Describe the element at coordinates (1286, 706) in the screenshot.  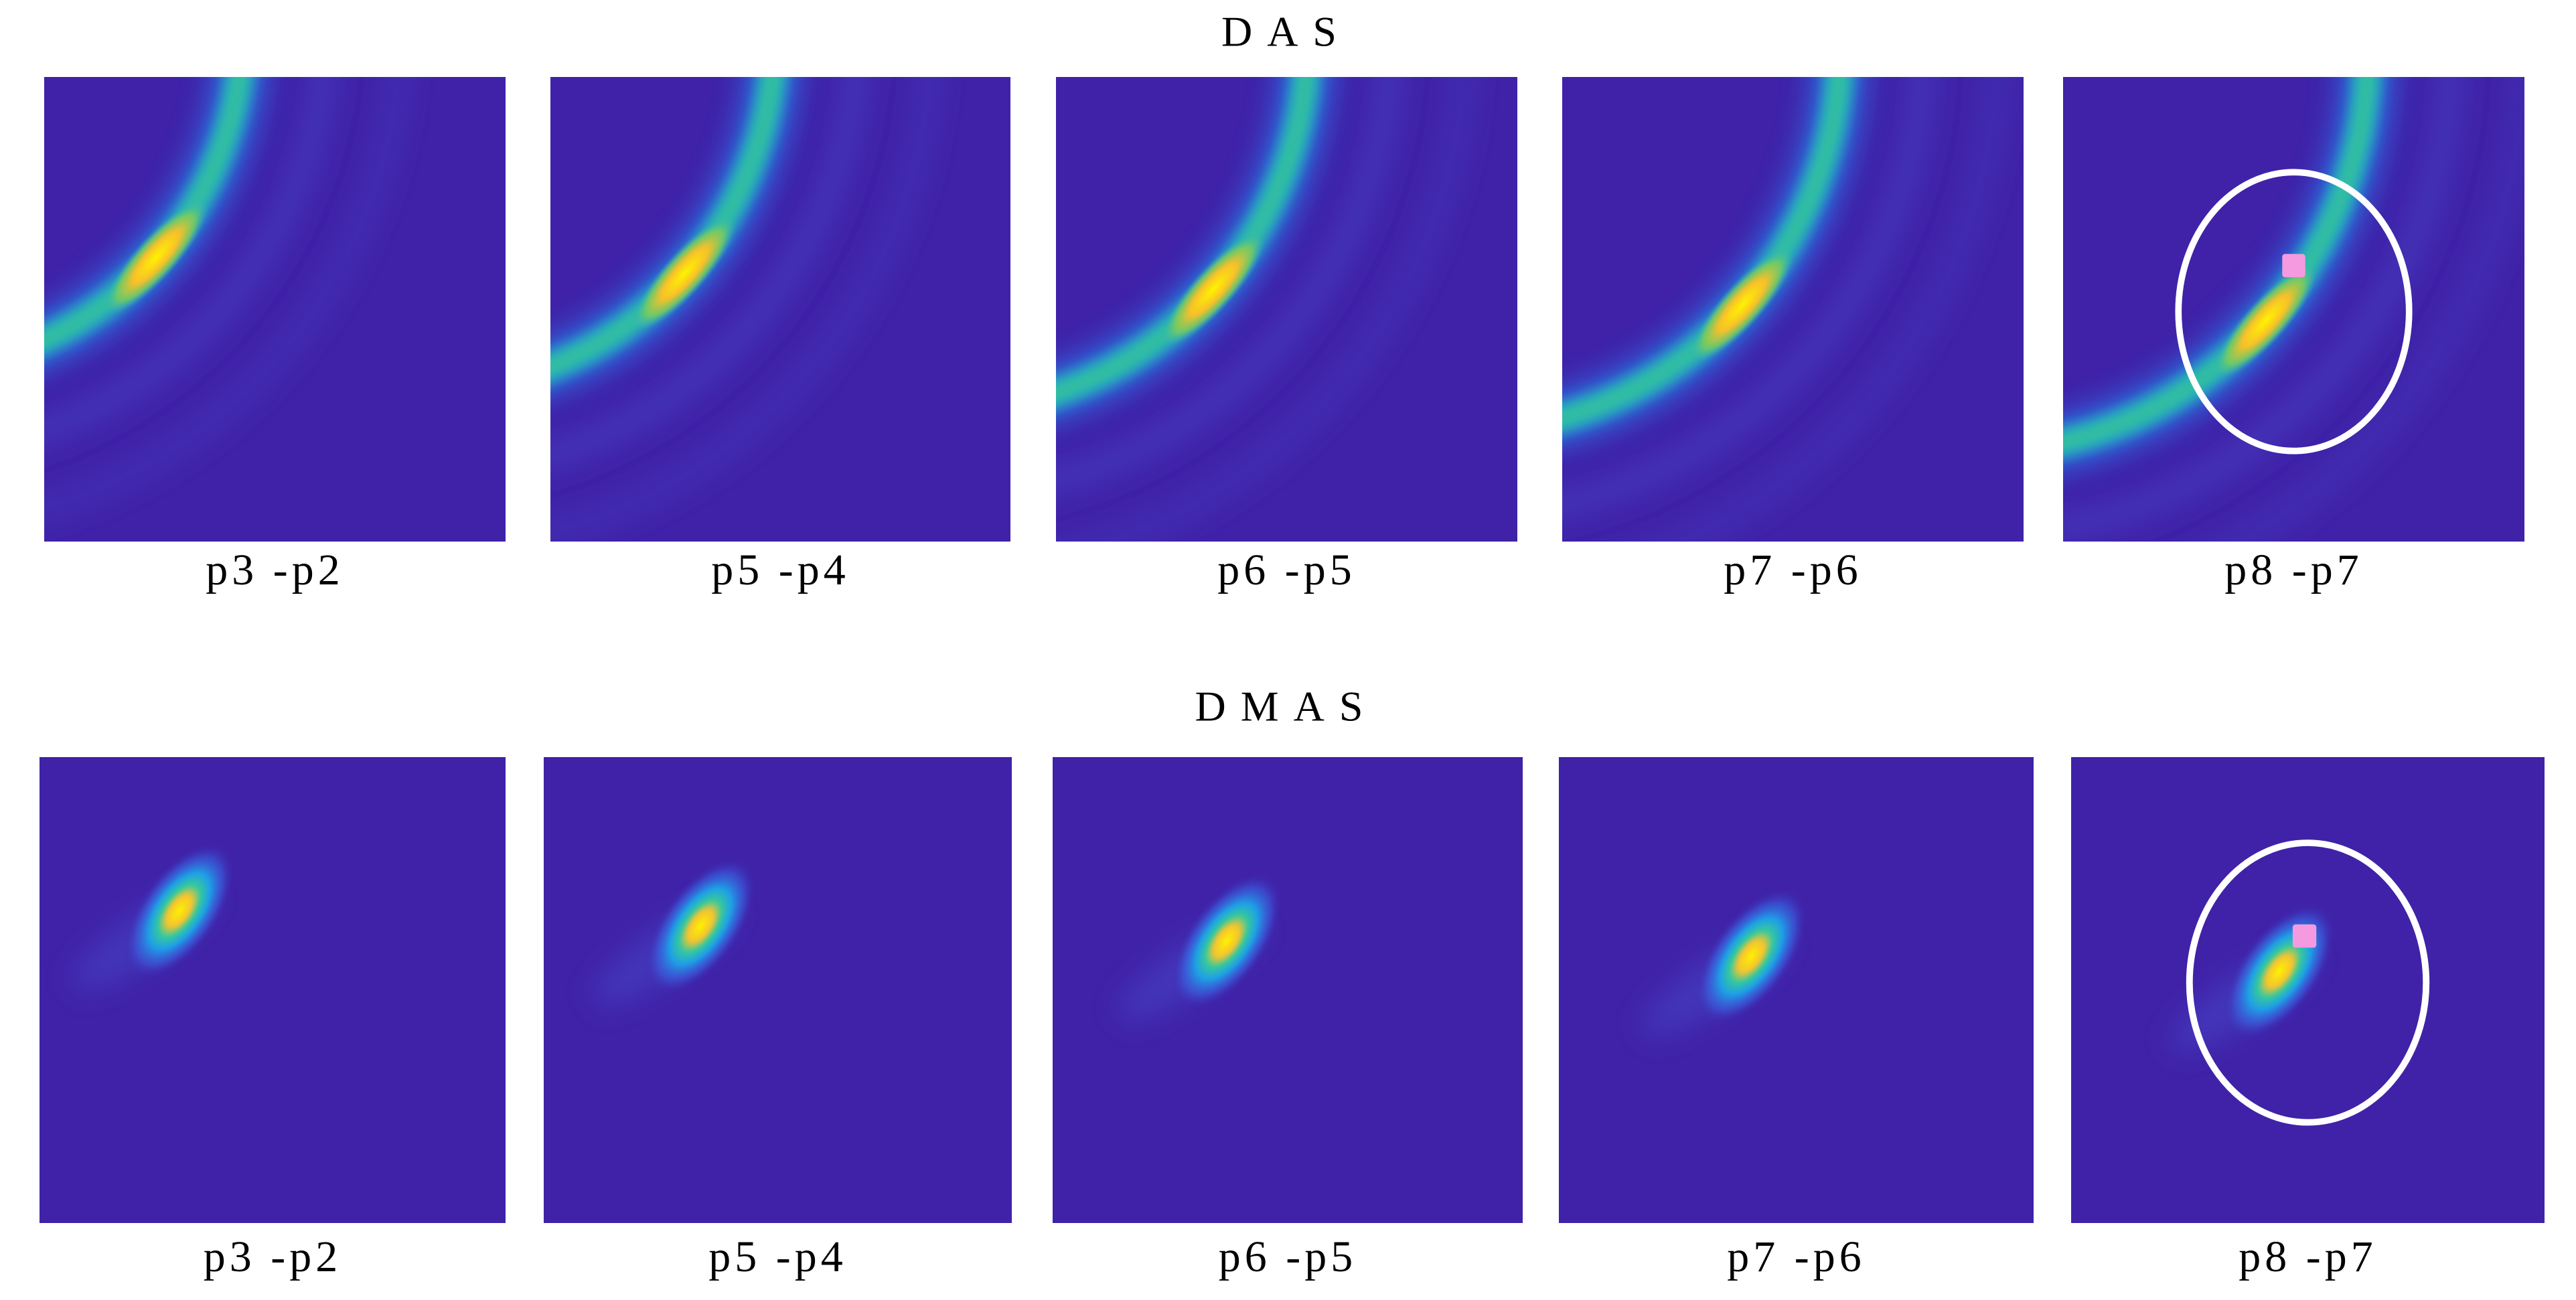
I see `row-title: DMAS` at that location.